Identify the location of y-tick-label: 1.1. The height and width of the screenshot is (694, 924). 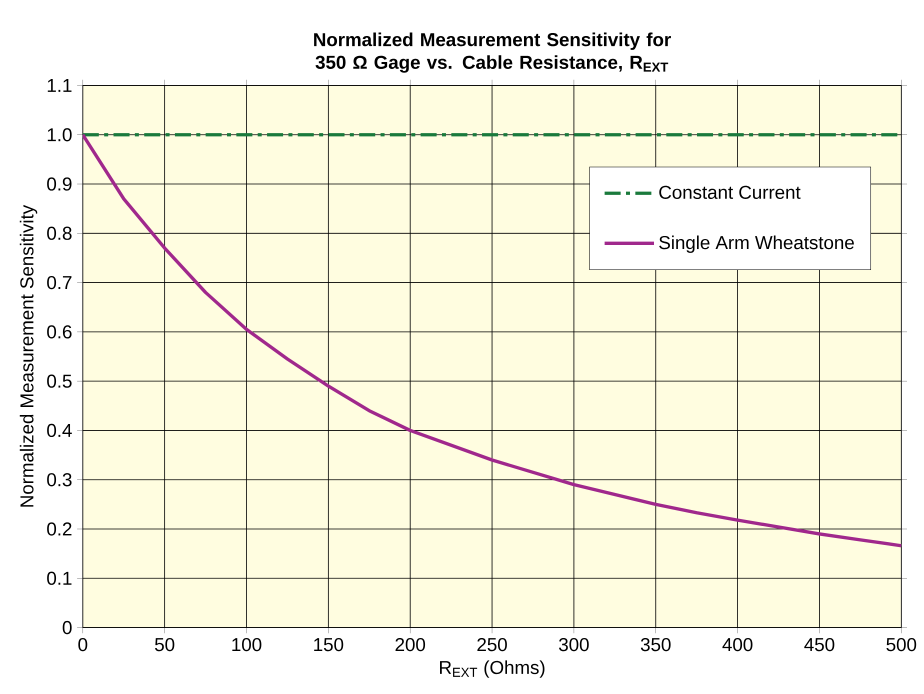
(60, 85).